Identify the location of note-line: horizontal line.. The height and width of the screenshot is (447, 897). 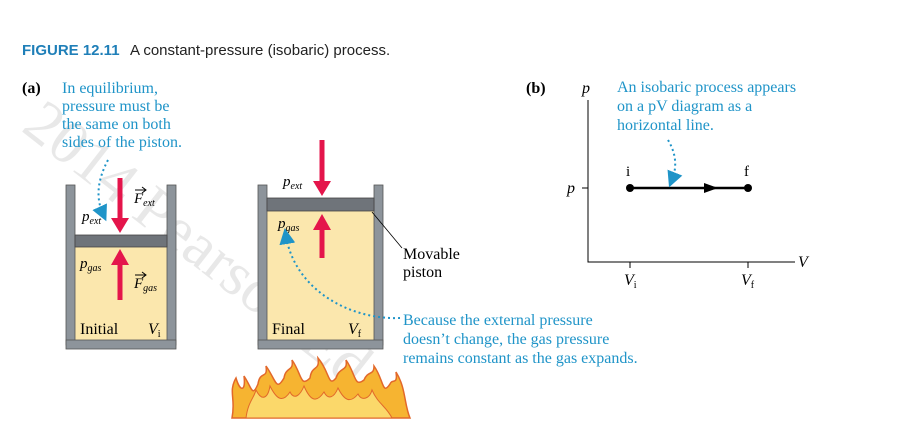
(665, 125).